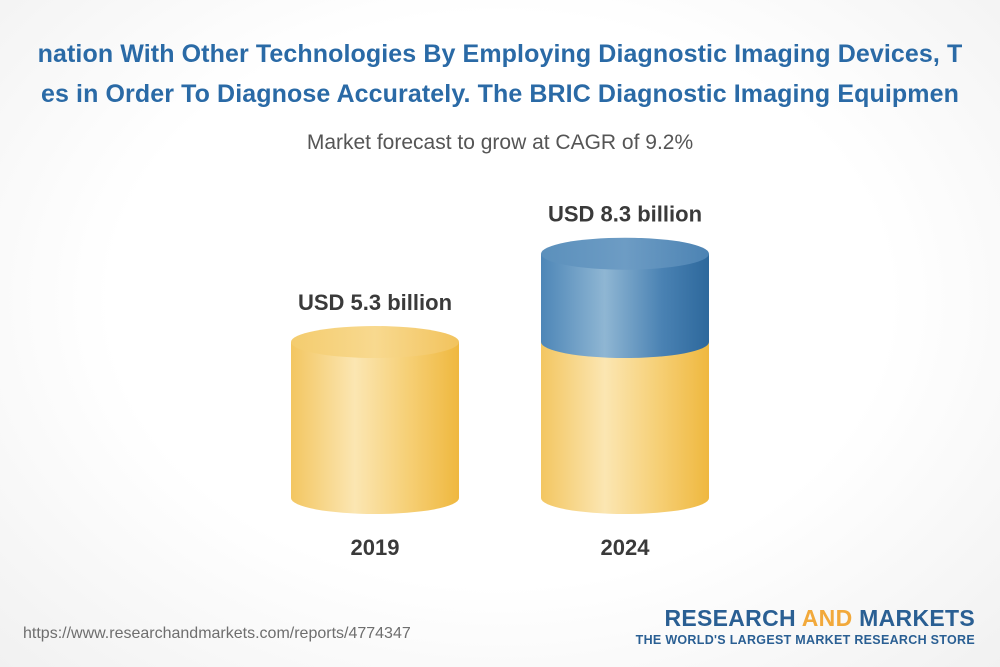 This screenshot has width=1000, height=667. I want to click on value-label-2024: USD 8.3 billion, so click(625, 214).